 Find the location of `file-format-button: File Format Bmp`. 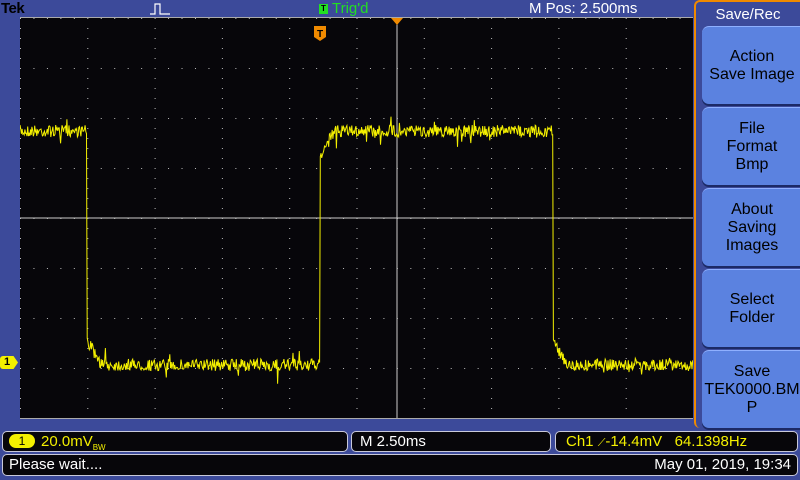

file-format-button: File Format Bmp is located at coordinates (751, 146).